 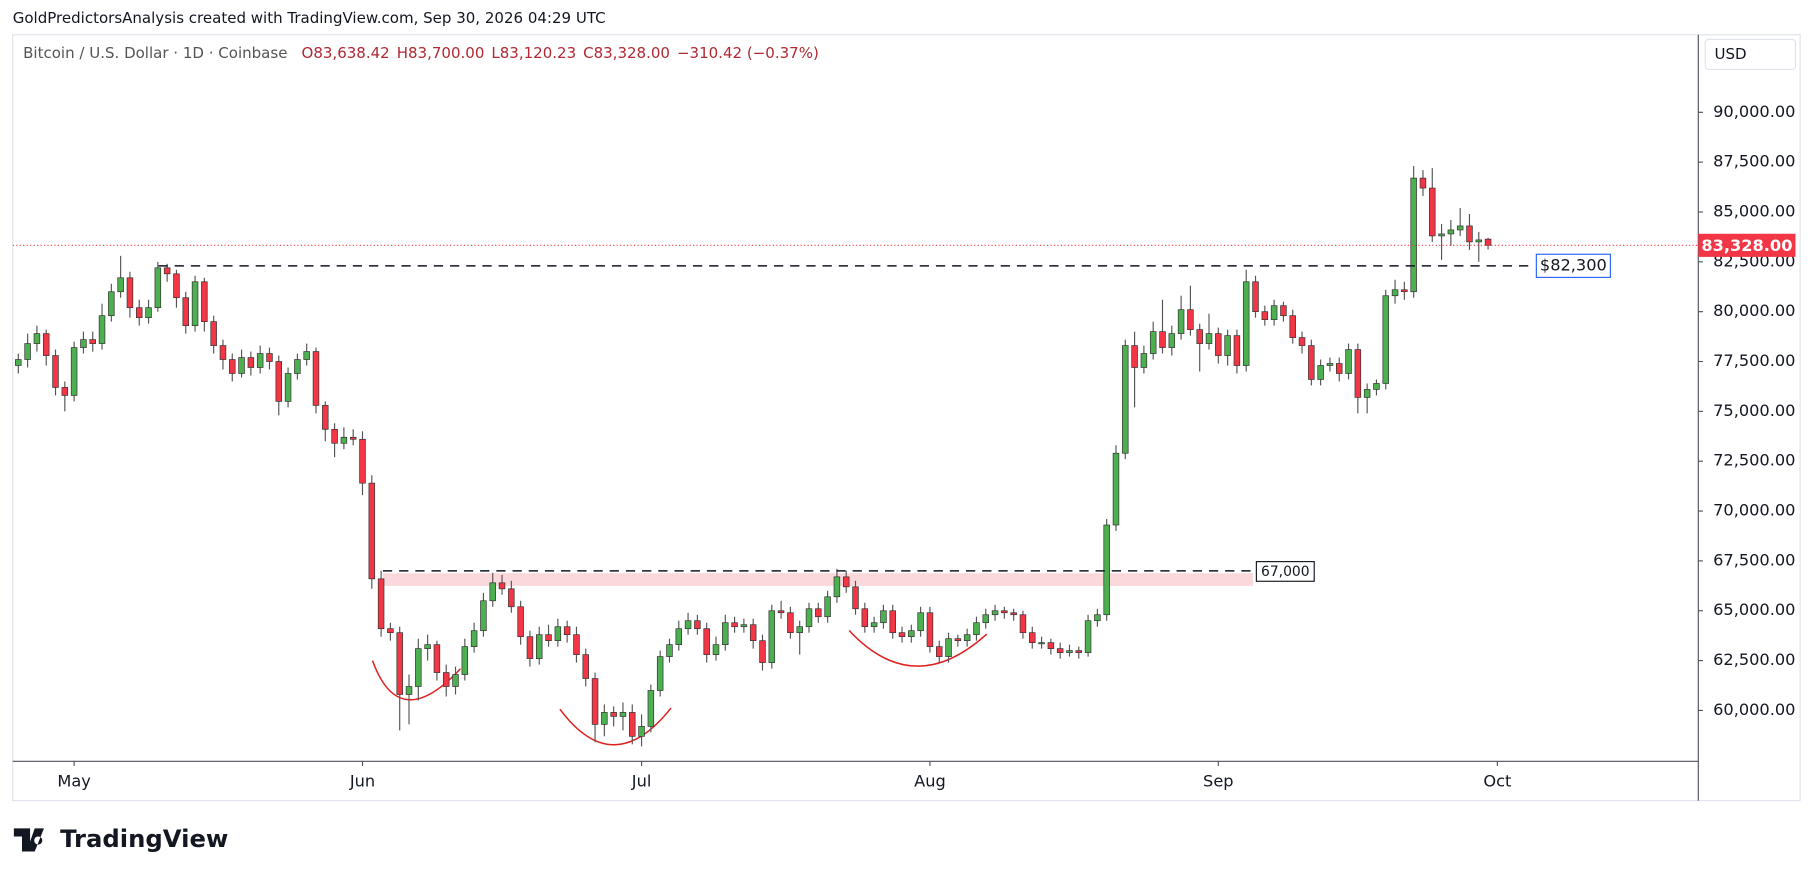 I want to click on pattern-arc, so click(x=918, y=648).